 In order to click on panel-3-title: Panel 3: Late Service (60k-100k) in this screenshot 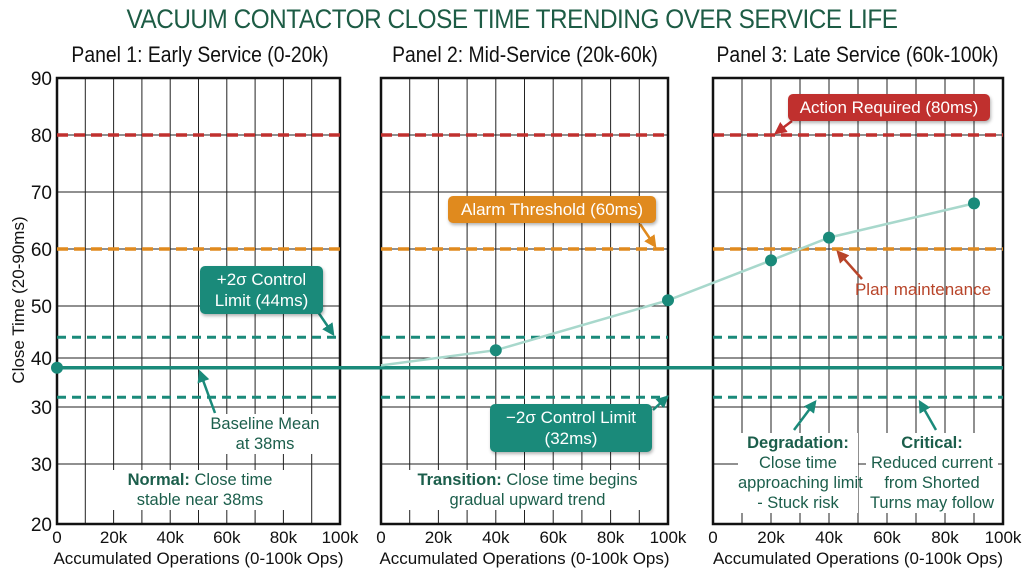, I will do `click(857, 54)`.